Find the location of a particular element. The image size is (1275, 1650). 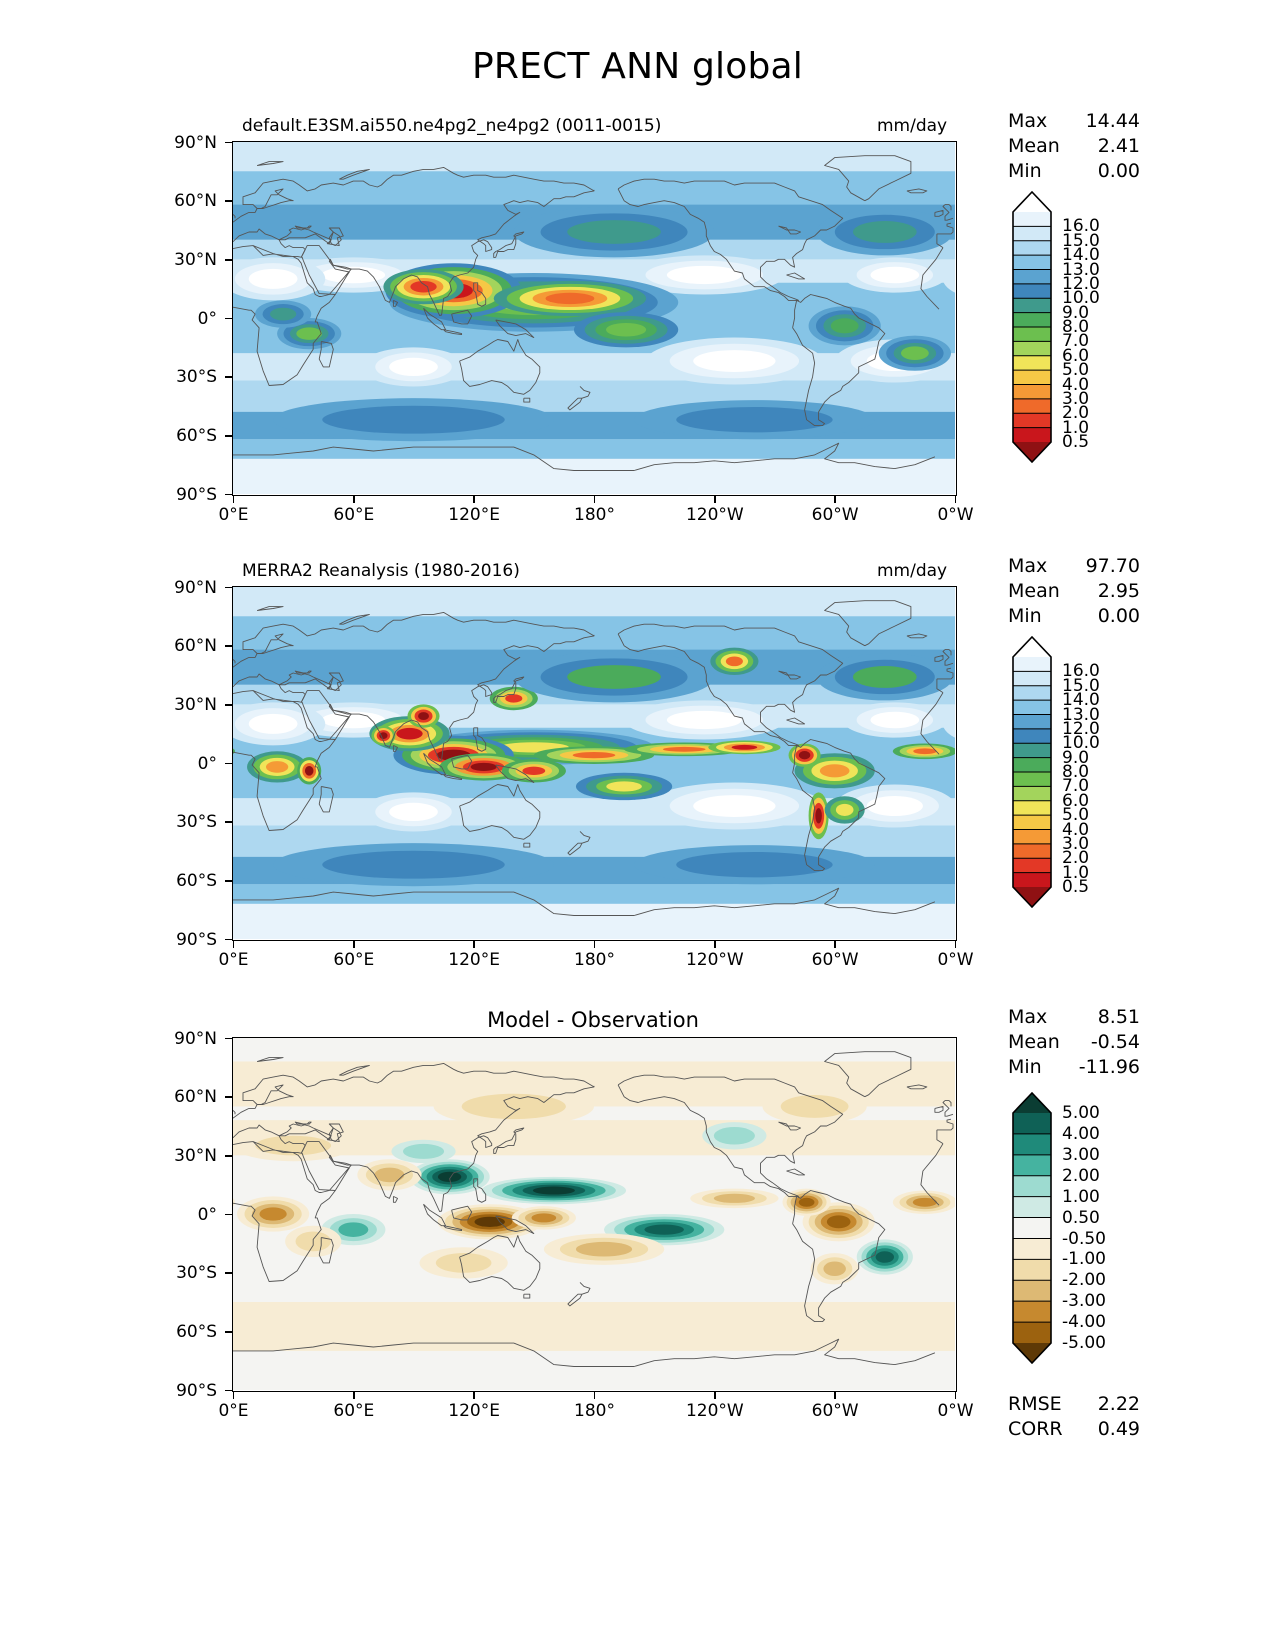

panel-subtitle-difference: Model - Observation is located at coordinates (593, 1020).